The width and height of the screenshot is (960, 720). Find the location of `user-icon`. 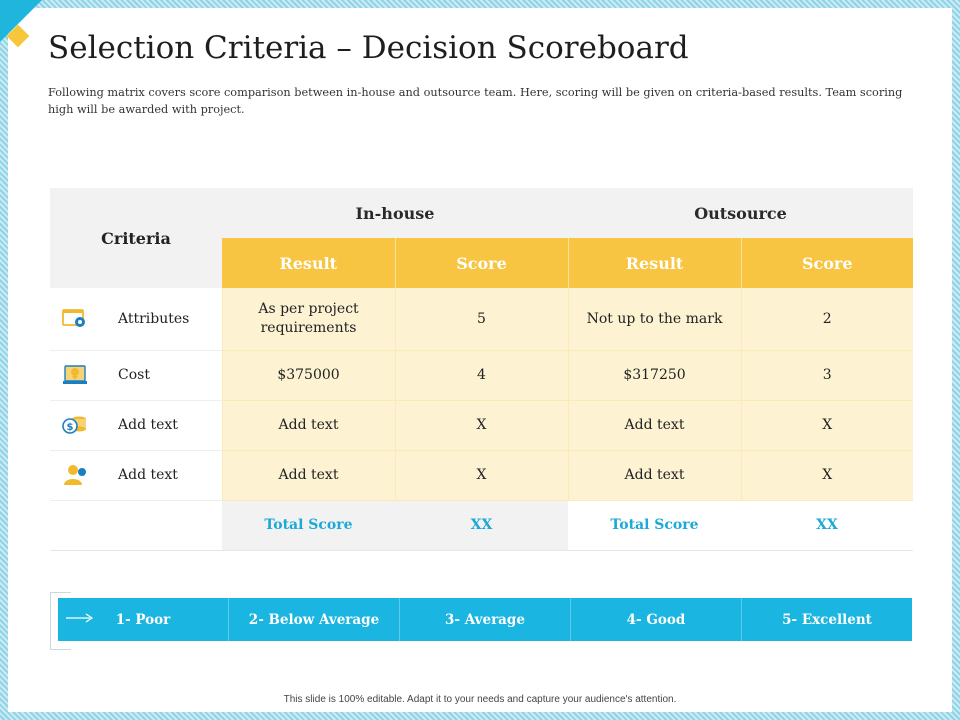

user-icon is located at coordinates (75, 475).